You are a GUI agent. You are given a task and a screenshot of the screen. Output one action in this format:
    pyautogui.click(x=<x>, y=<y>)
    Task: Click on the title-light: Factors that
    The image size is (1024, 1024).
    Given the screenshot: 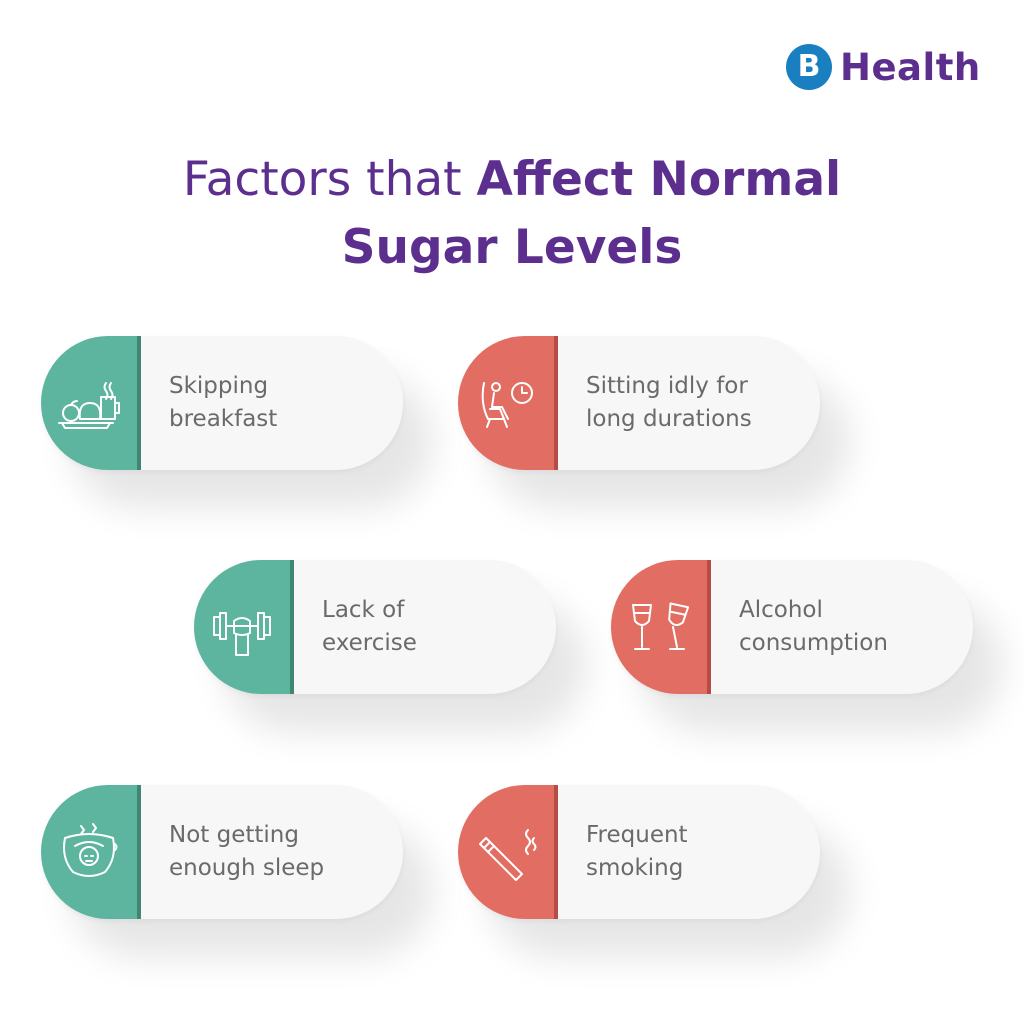 What is the action you would take?
    pyautogui.click(x=329, y=179)
    